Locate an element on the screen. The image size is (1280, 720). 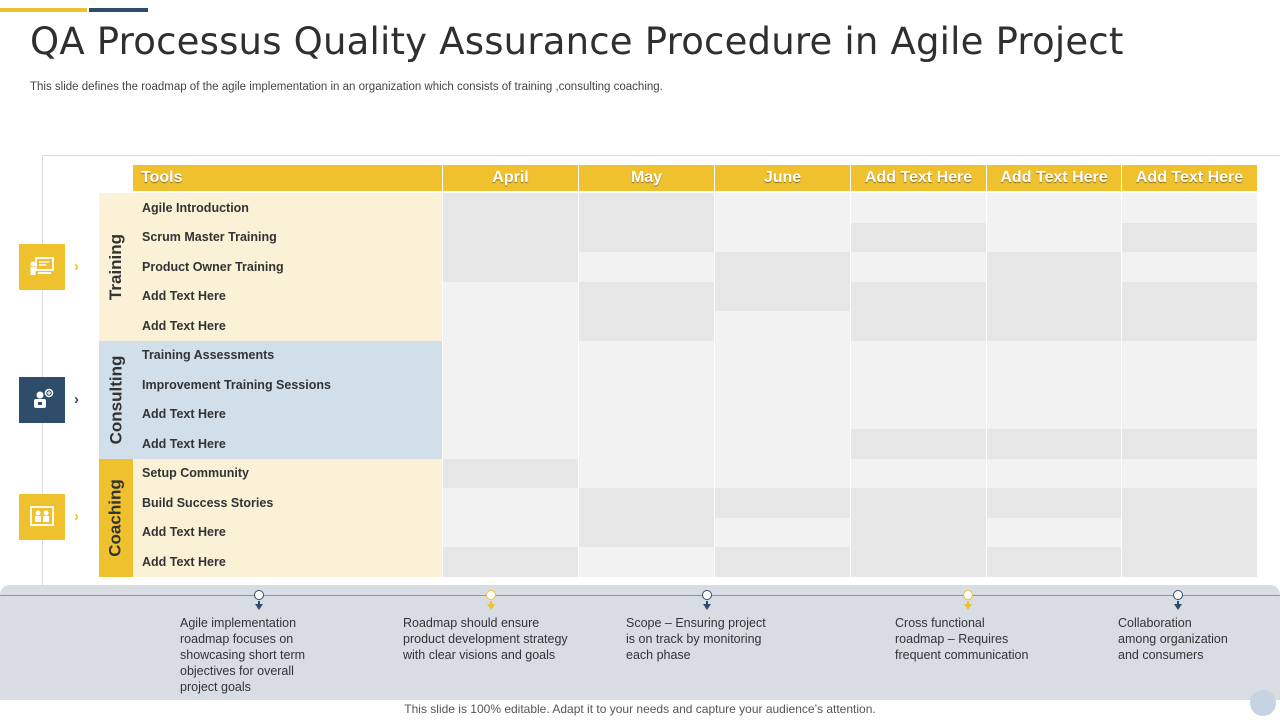
header-column: April is located at coordinates (510, 178).